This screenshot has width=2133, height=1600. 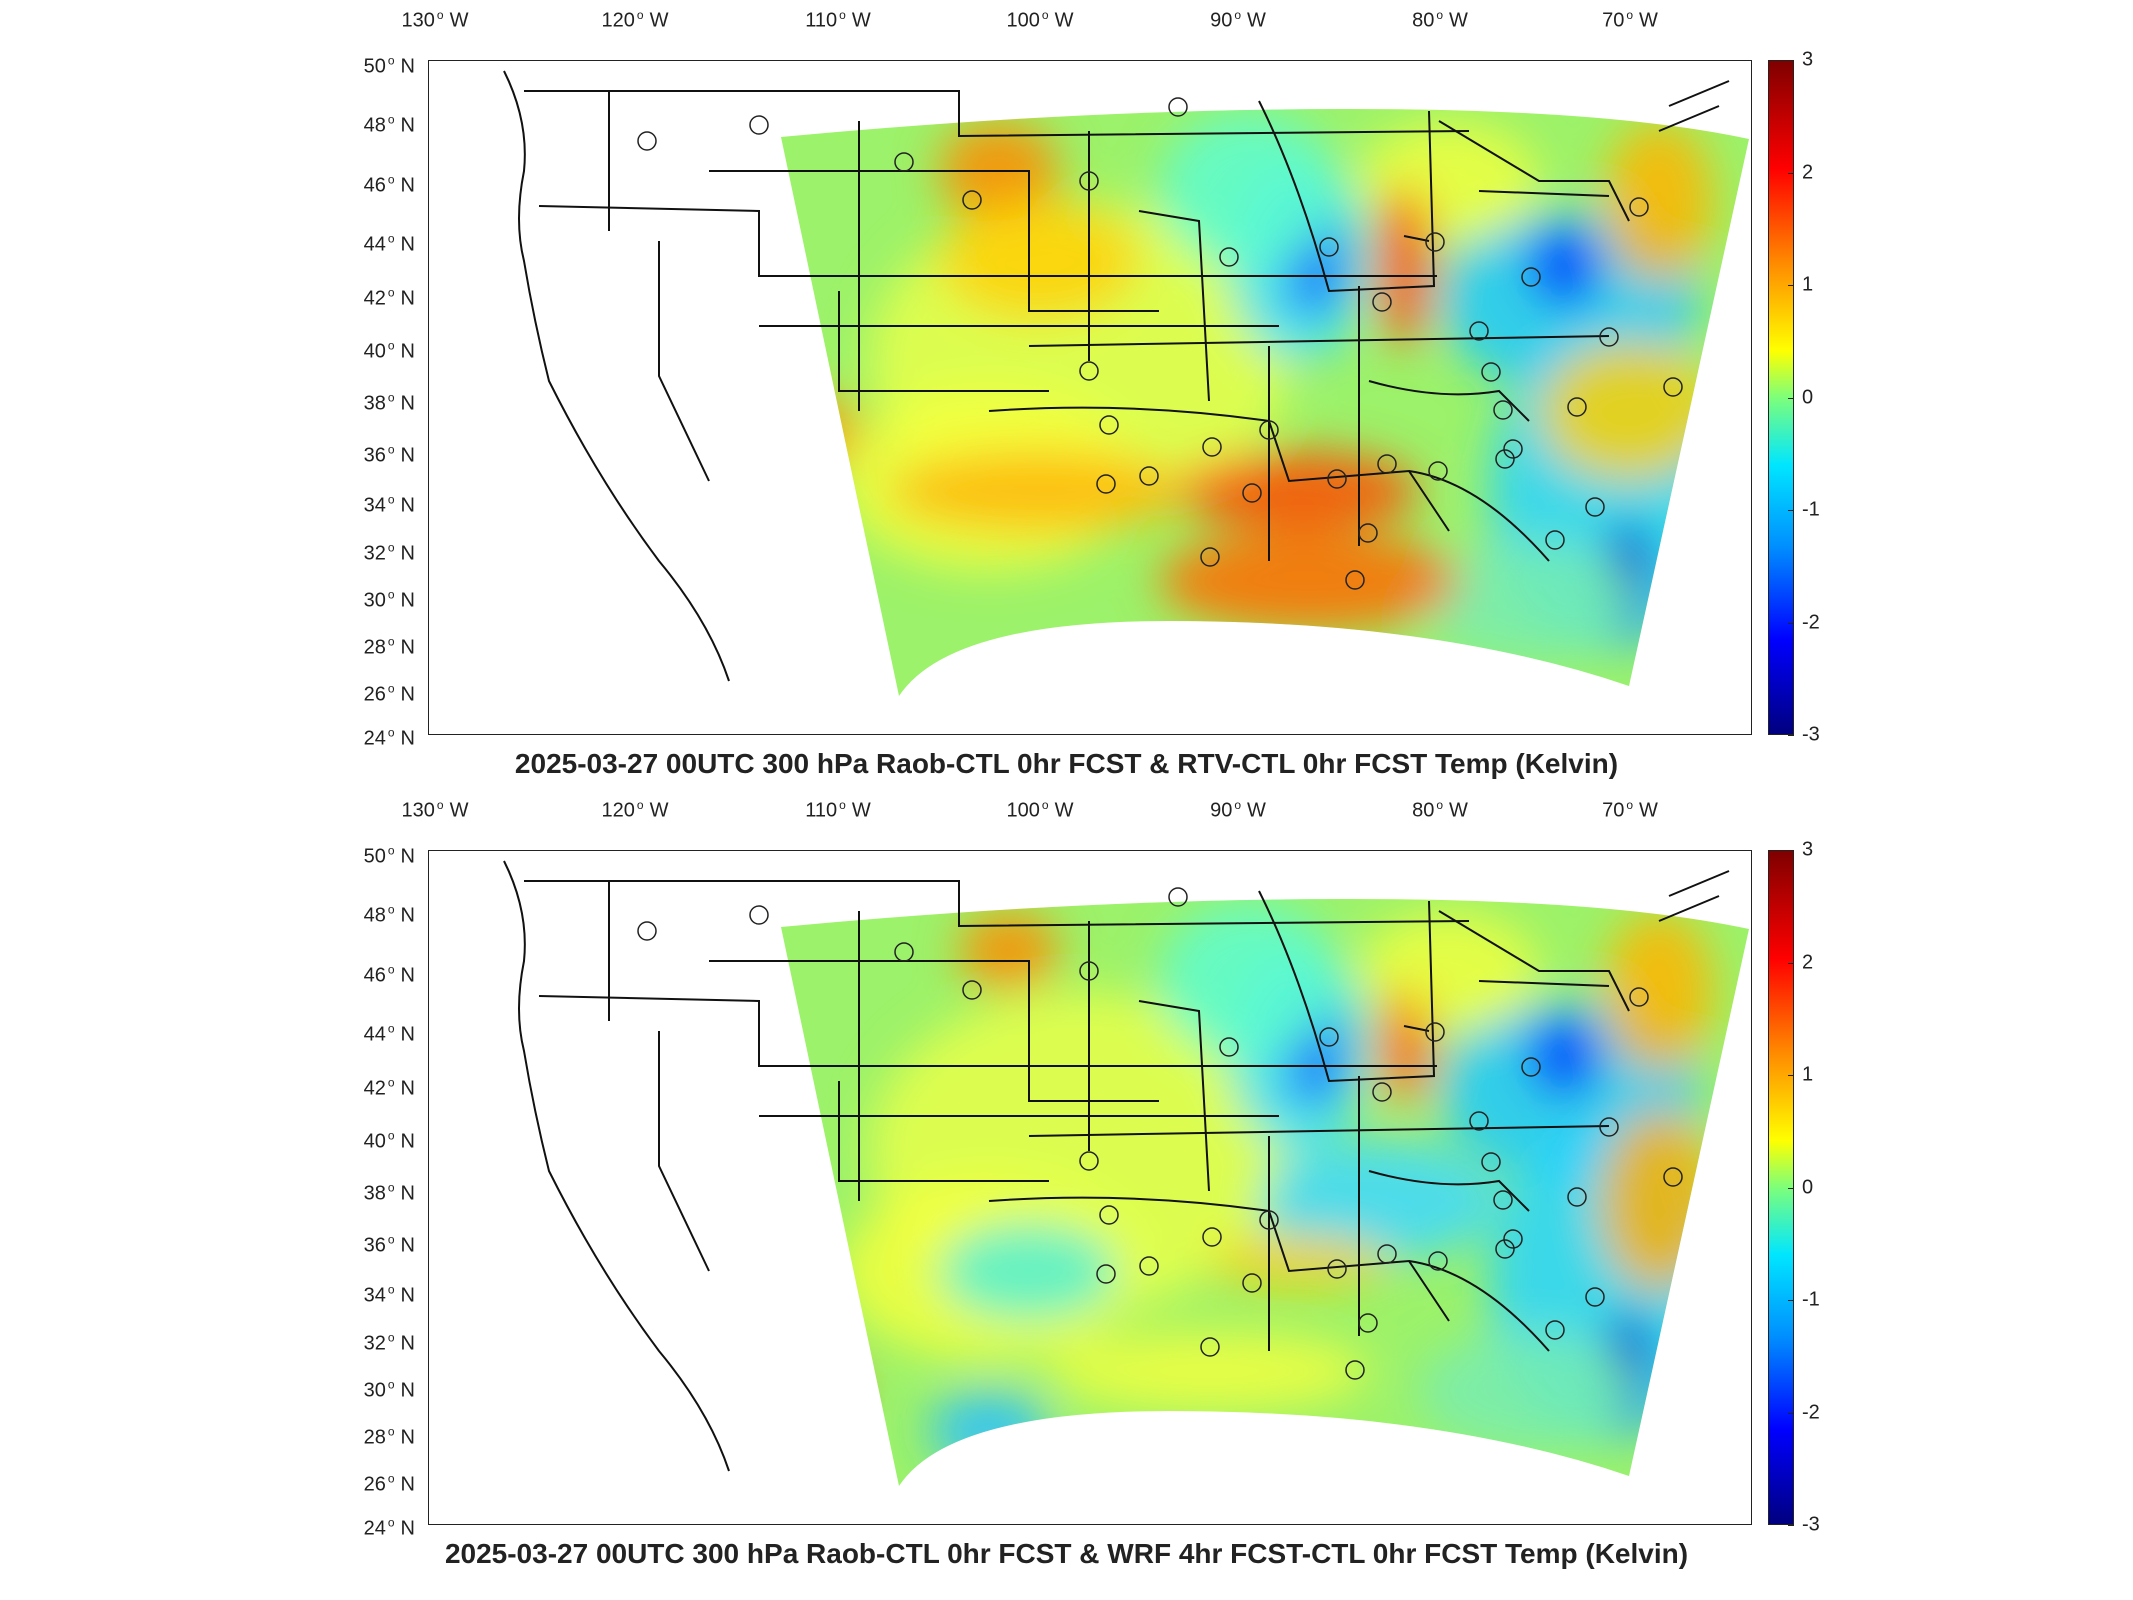 I want to click on longitude-label: 130 o W, so click(x=435, y=20).